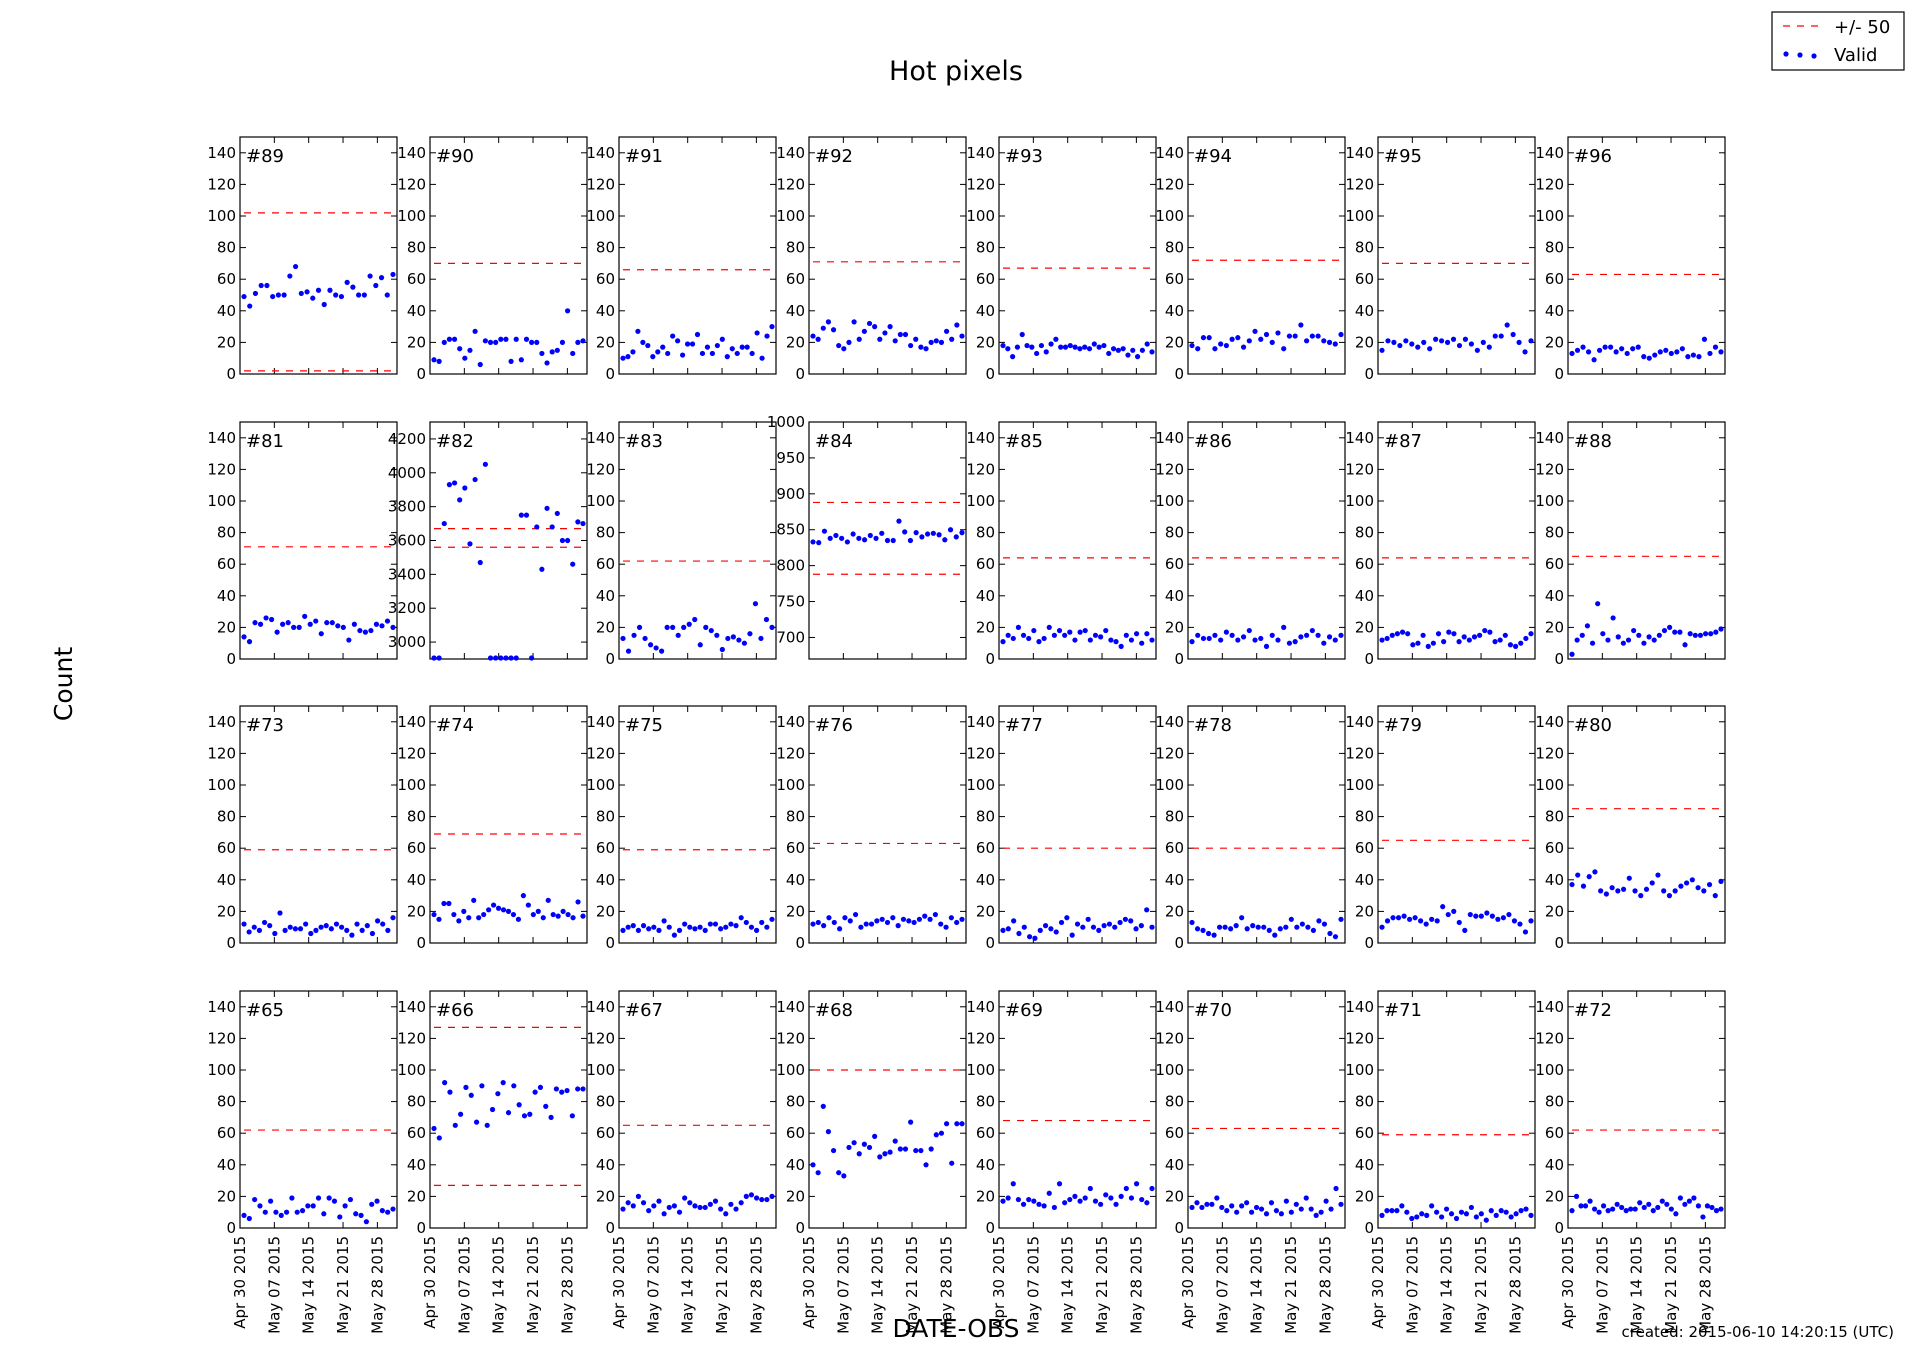  What do you see at coordinates (990, 374) in the screenshot?
I see `y-tick-label: 0` at bounding box center [990, 374].